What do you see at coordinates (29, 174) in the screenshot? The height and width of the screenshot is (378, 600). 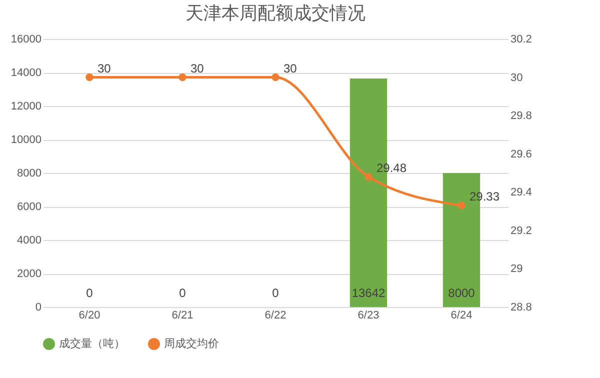 I see `y-tick-label: 8000` at bounding box center [29, 174].